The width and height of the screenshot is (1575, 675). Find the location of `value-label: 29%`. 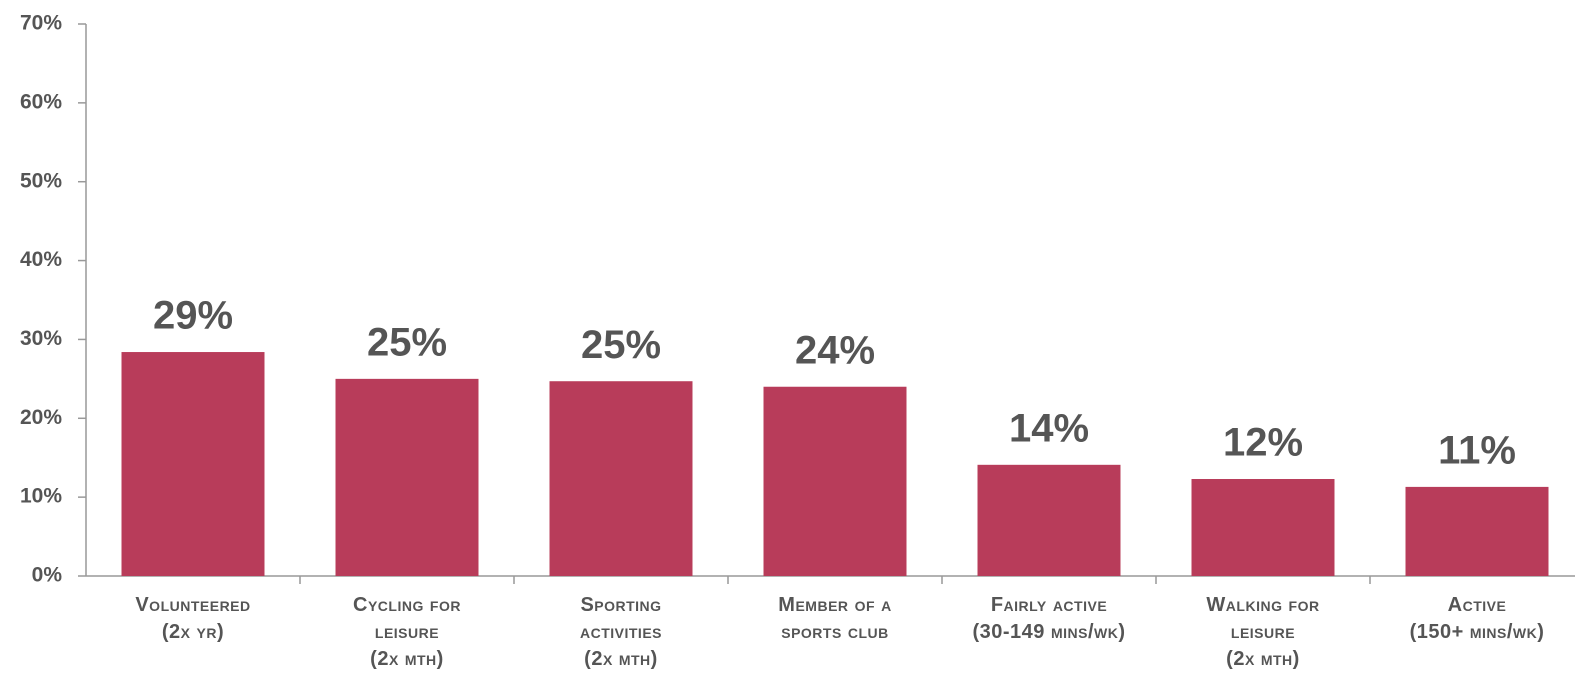

value-label: 29% is located at coordinates (193, 316).